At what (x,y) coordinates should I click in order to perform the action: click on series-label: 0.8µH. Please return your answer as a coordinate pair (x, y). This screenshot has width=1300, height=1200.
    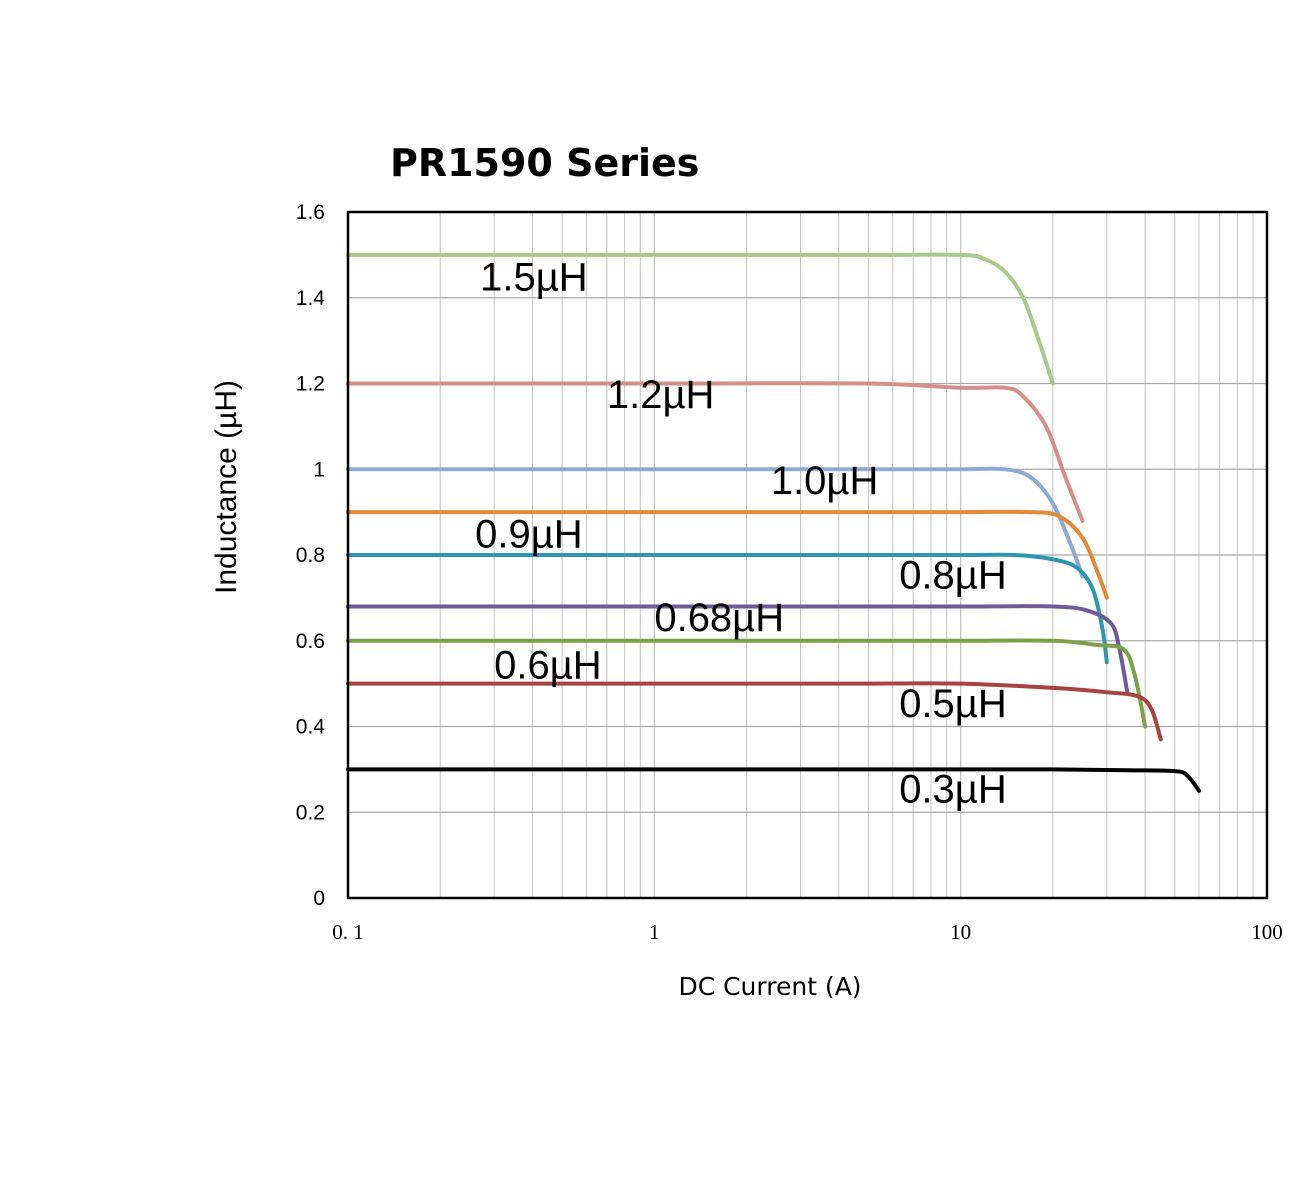
    Looking at the image, I should click on (953, 575).